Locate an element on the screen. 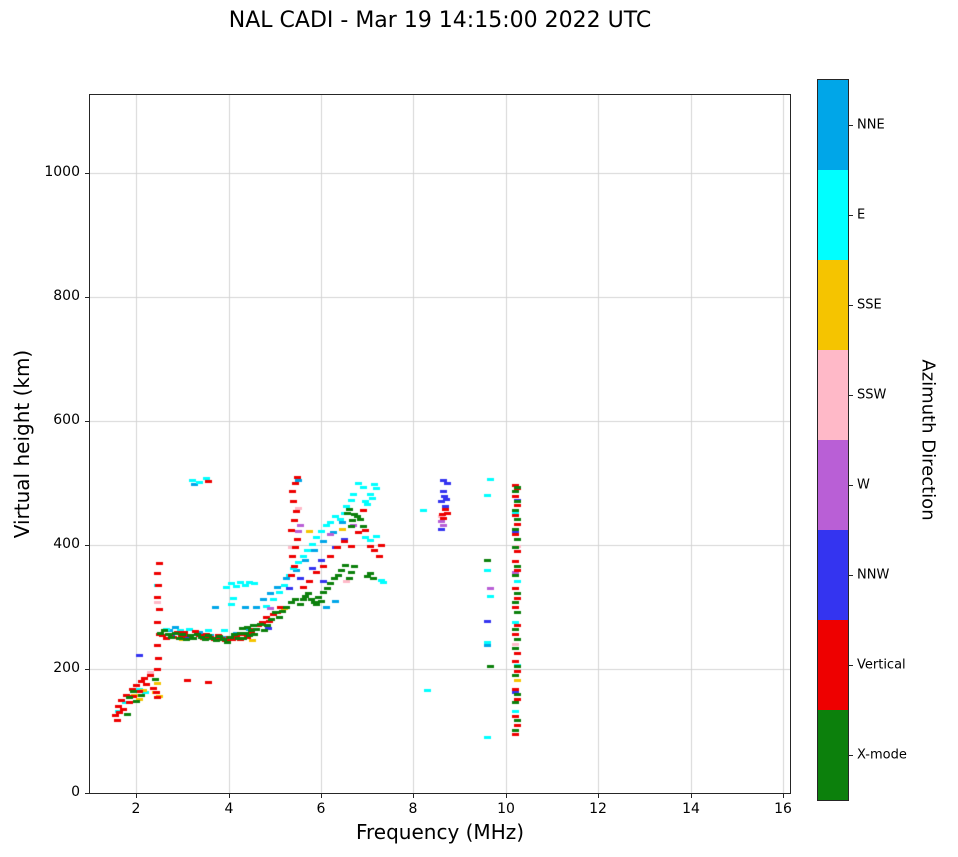 The height and width of the screenshot is (857, 958). y-tick-label: 600 is located at coordinates (66, 420).